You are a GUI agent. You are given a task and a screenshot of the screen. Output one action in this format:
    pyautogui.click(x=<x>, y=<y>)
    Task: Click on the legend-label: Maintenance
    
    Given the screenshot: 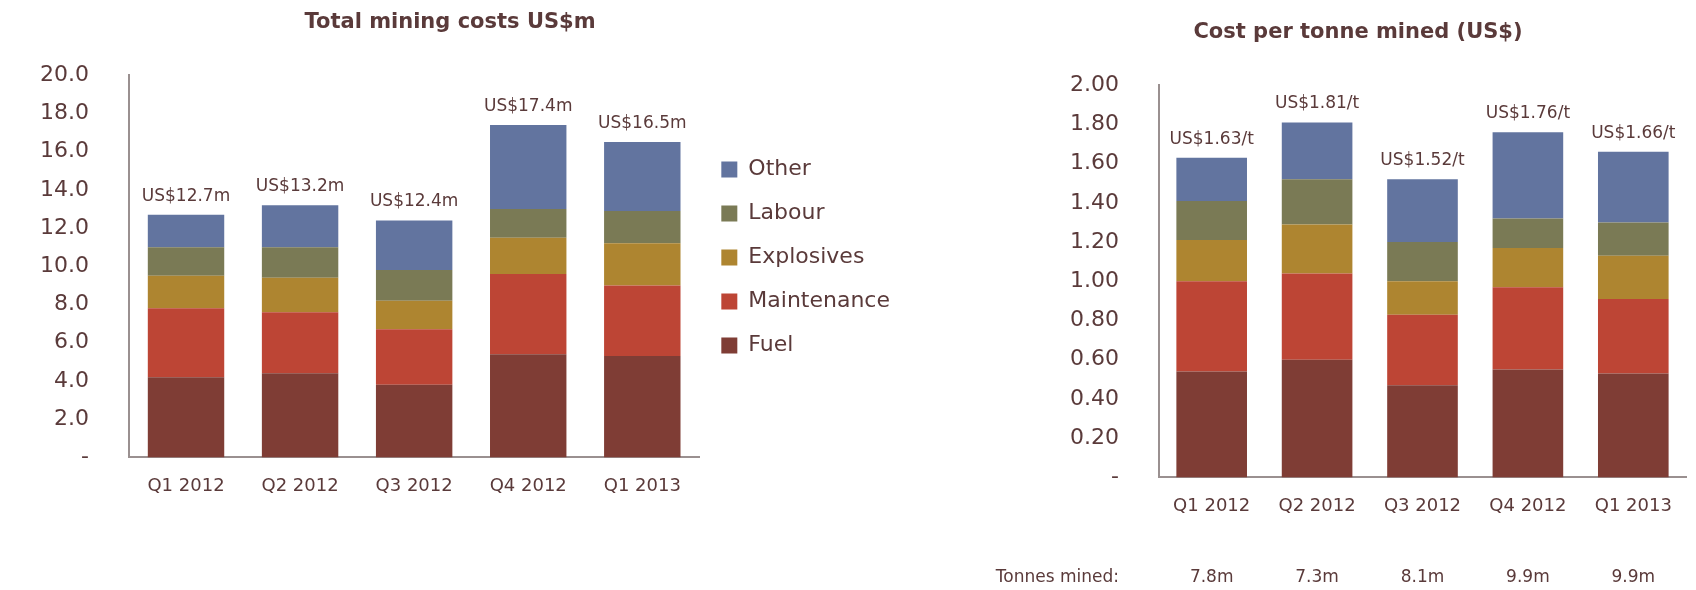 What is the action you would take?
    pyautogui.click(x=819, y=300)
    